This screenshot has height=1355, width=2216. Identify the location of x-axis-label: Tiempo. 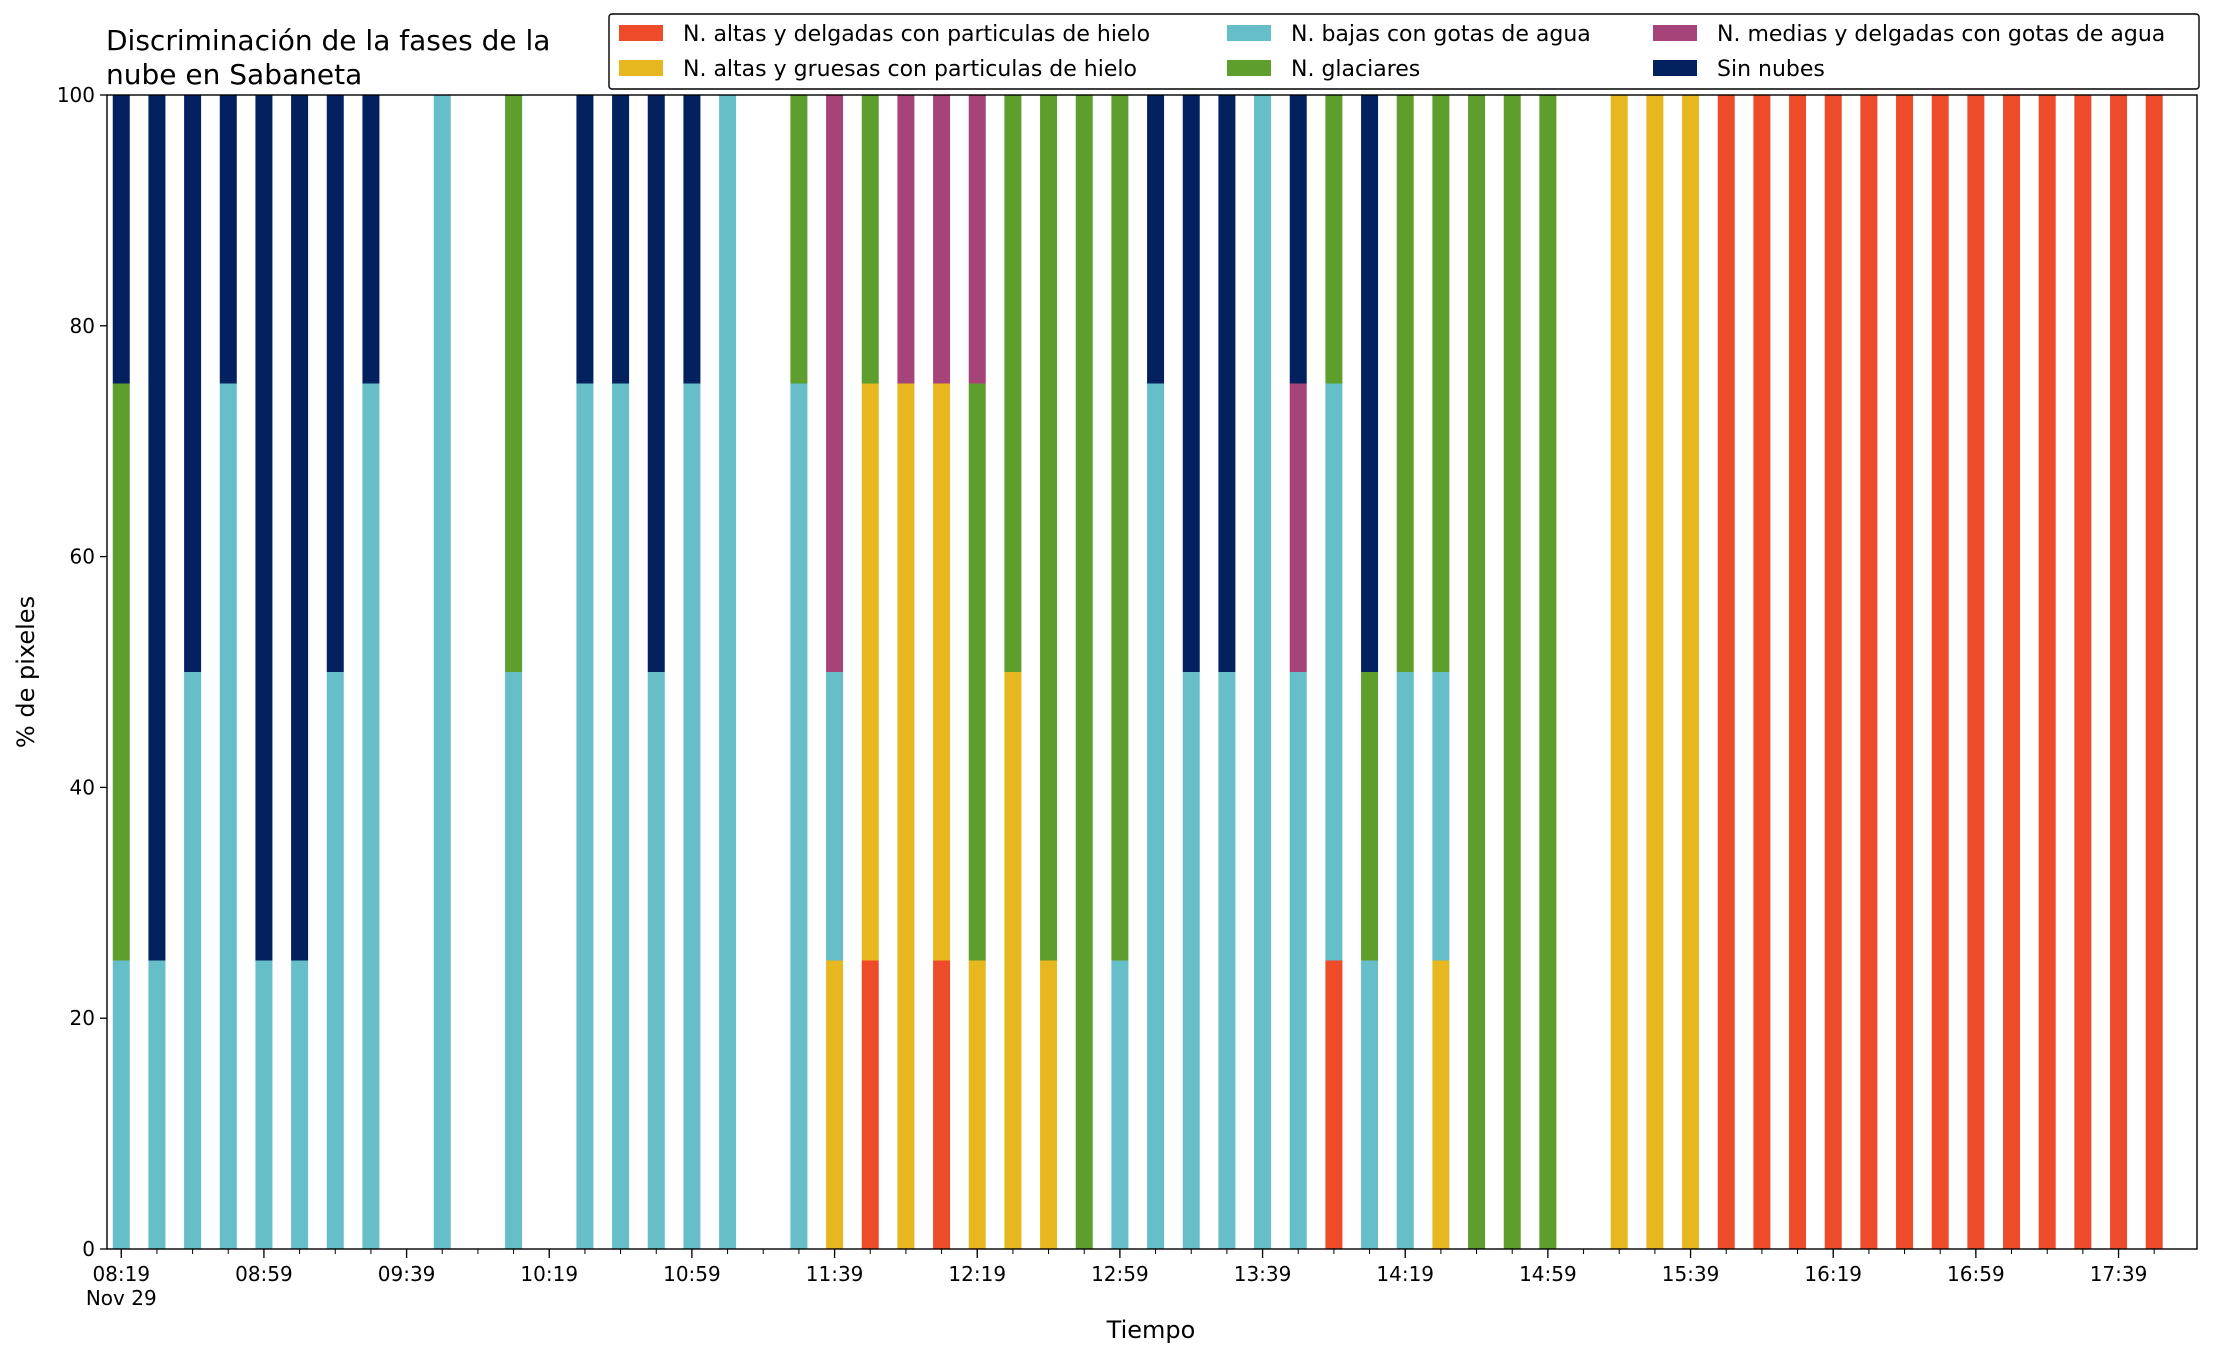
(1151, 1330).